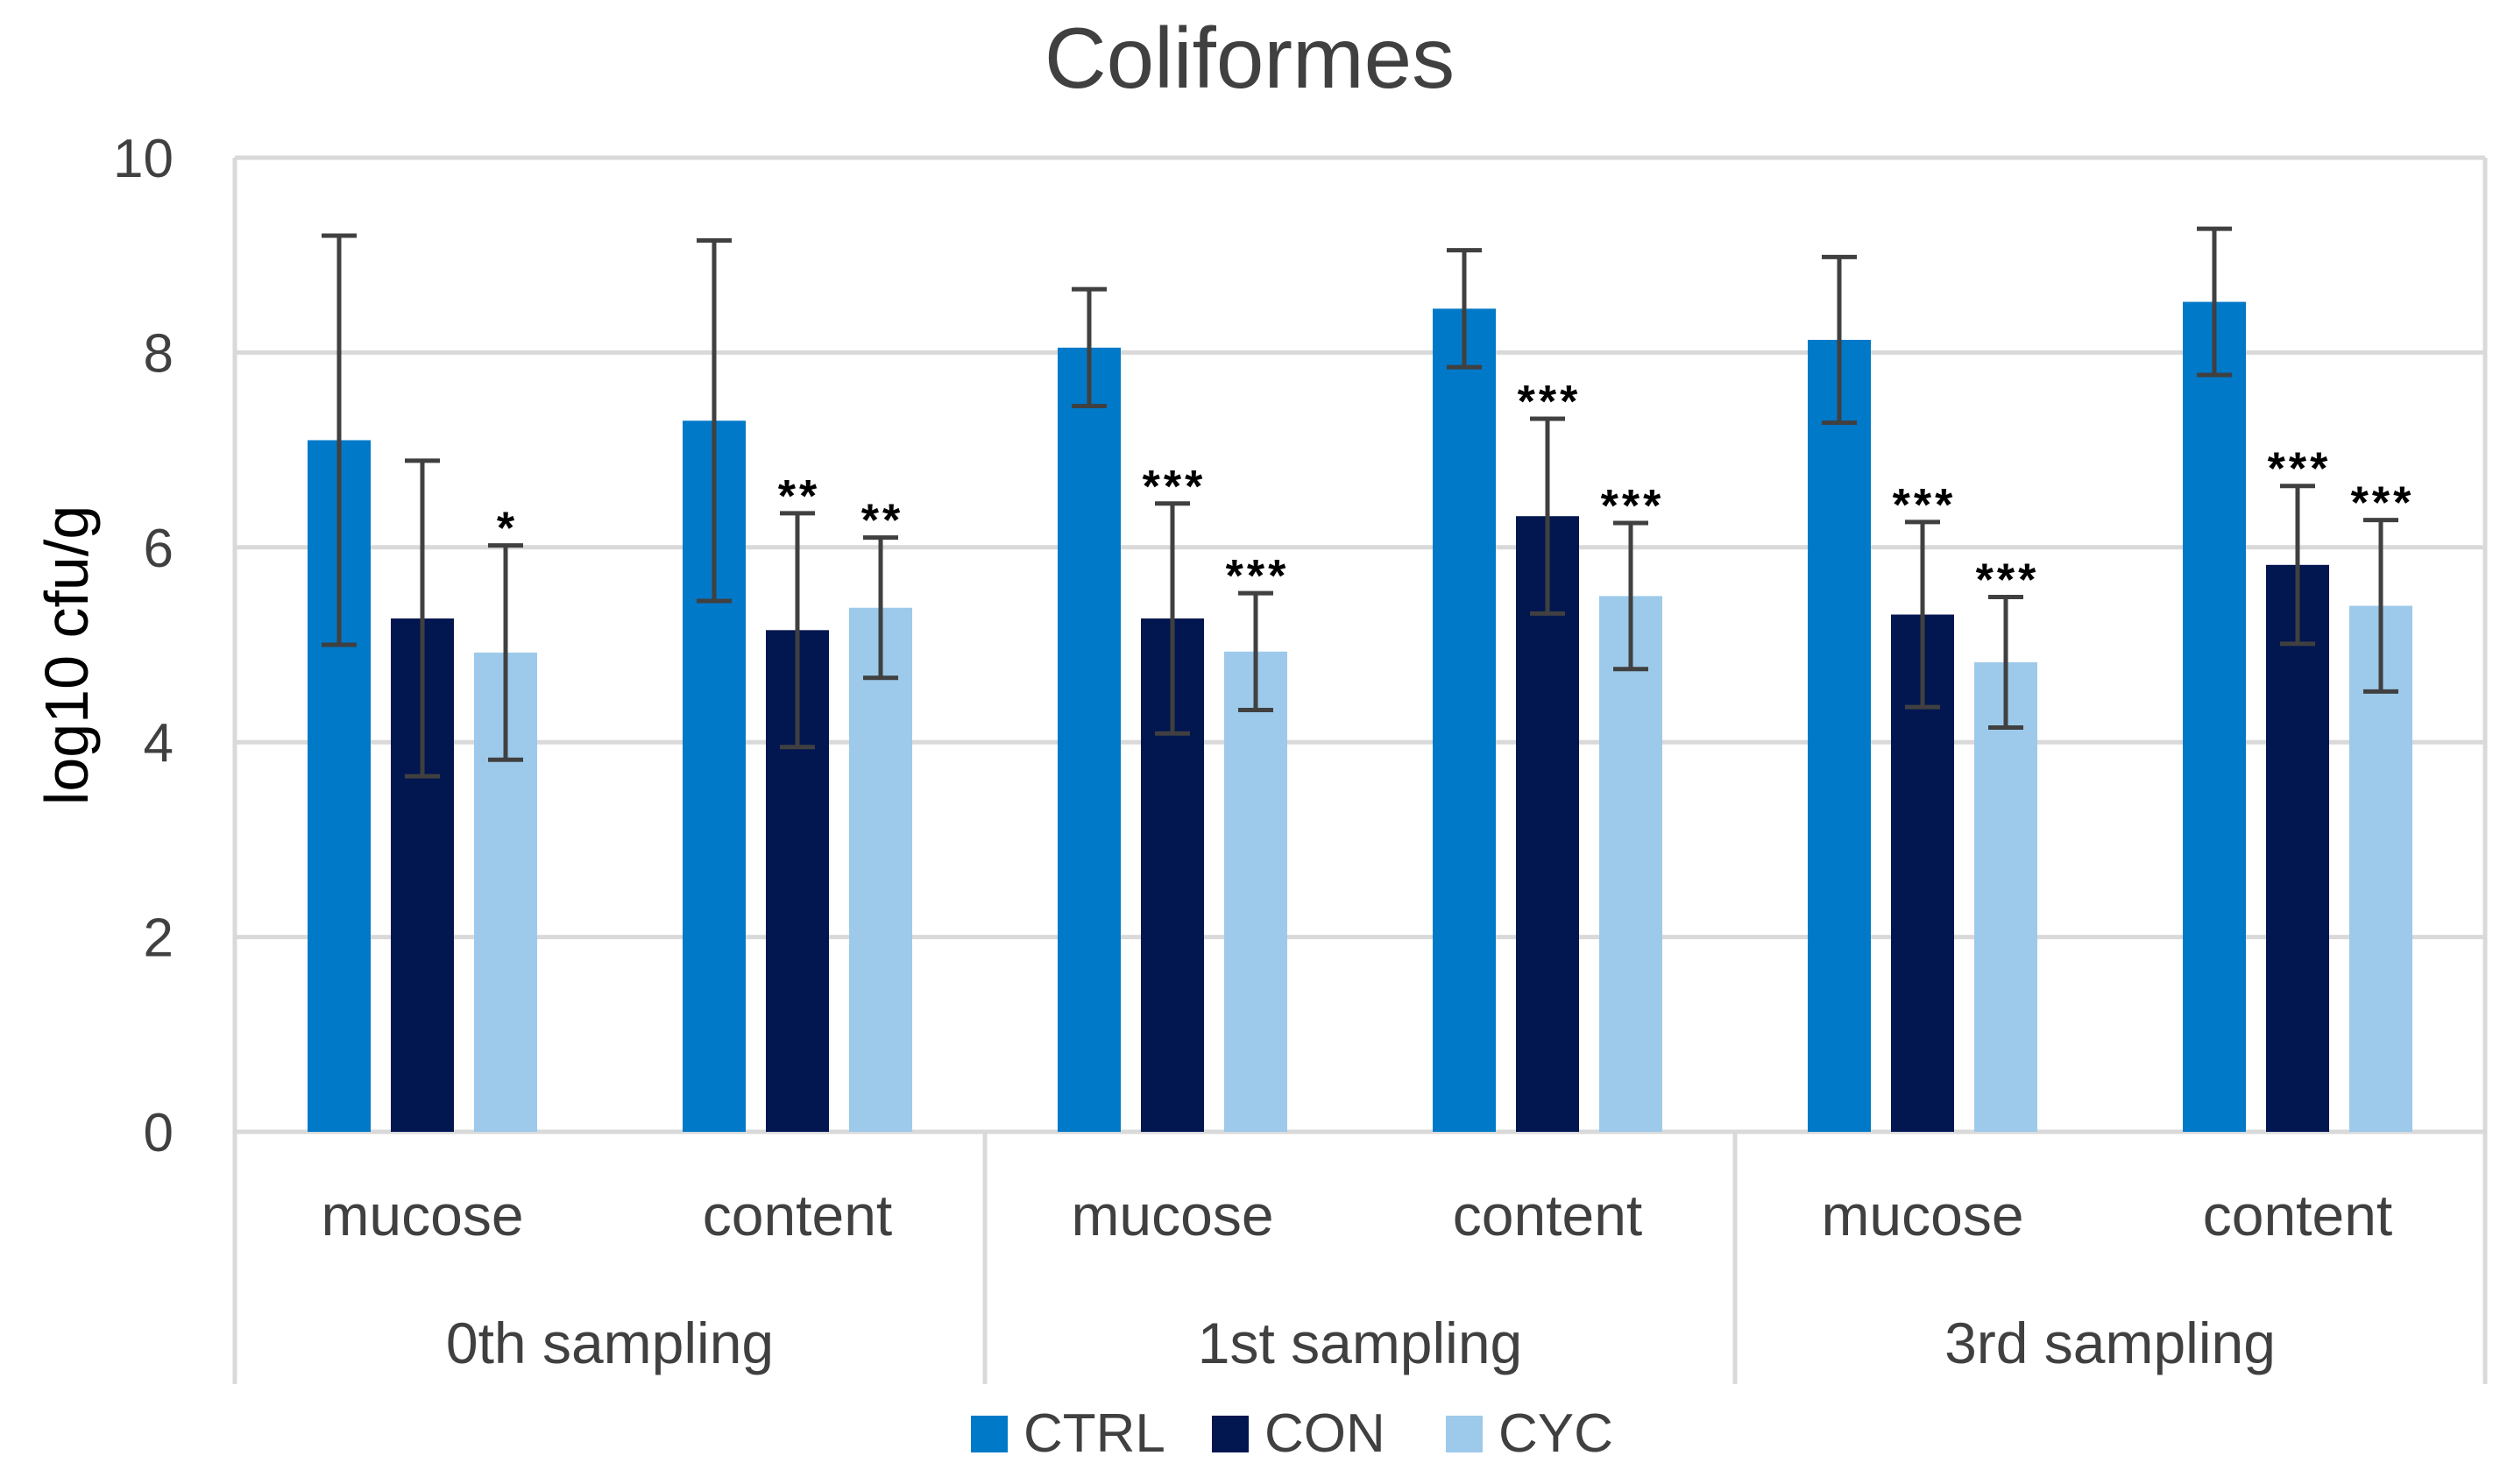 The height and width of the screenshot is (1484, 2500). What do you see at coordinates (143, 159) in the screenshot?
I see `y-tick-label: 10` at bounding box center [143, 159].